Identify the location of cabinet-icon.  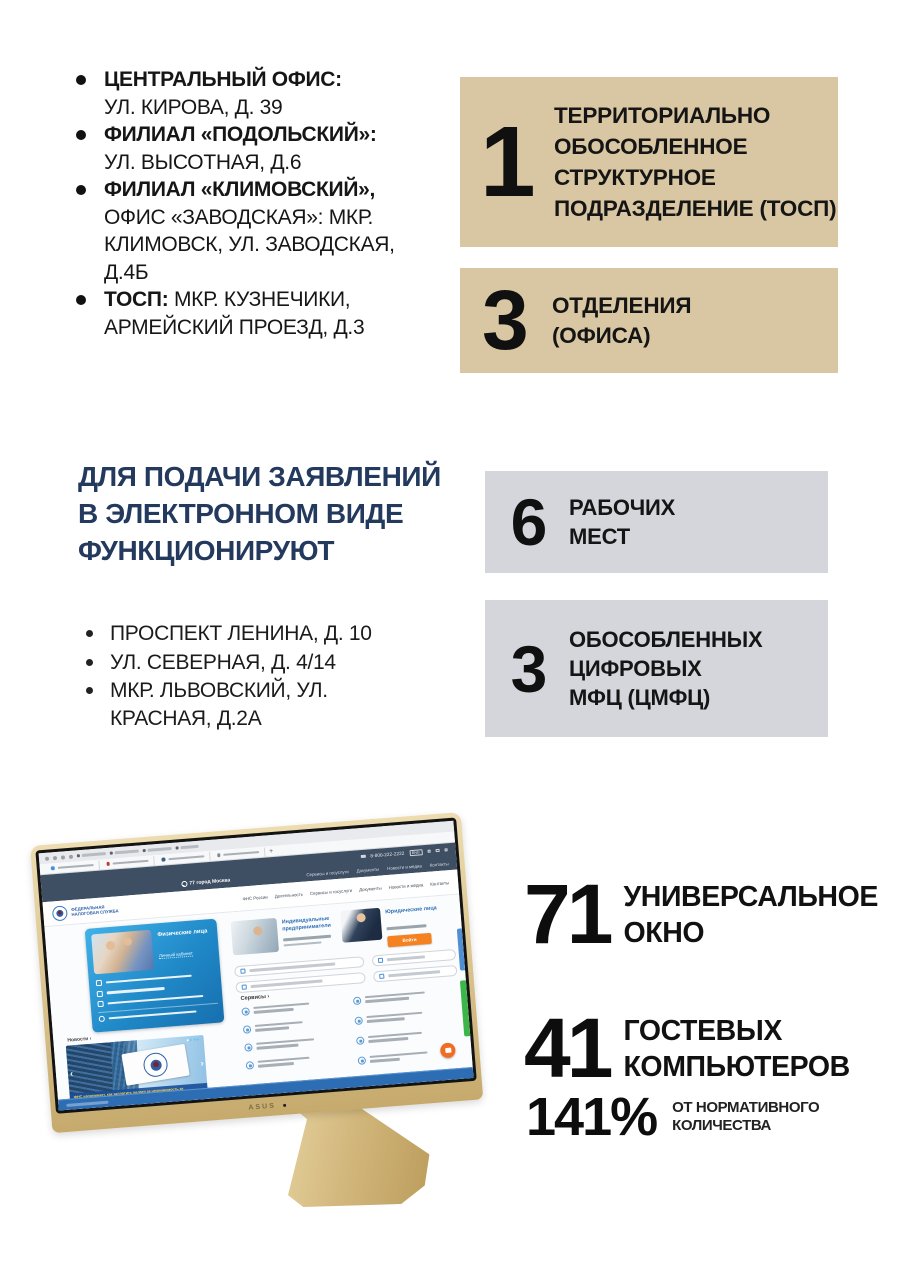
(245, 1011).